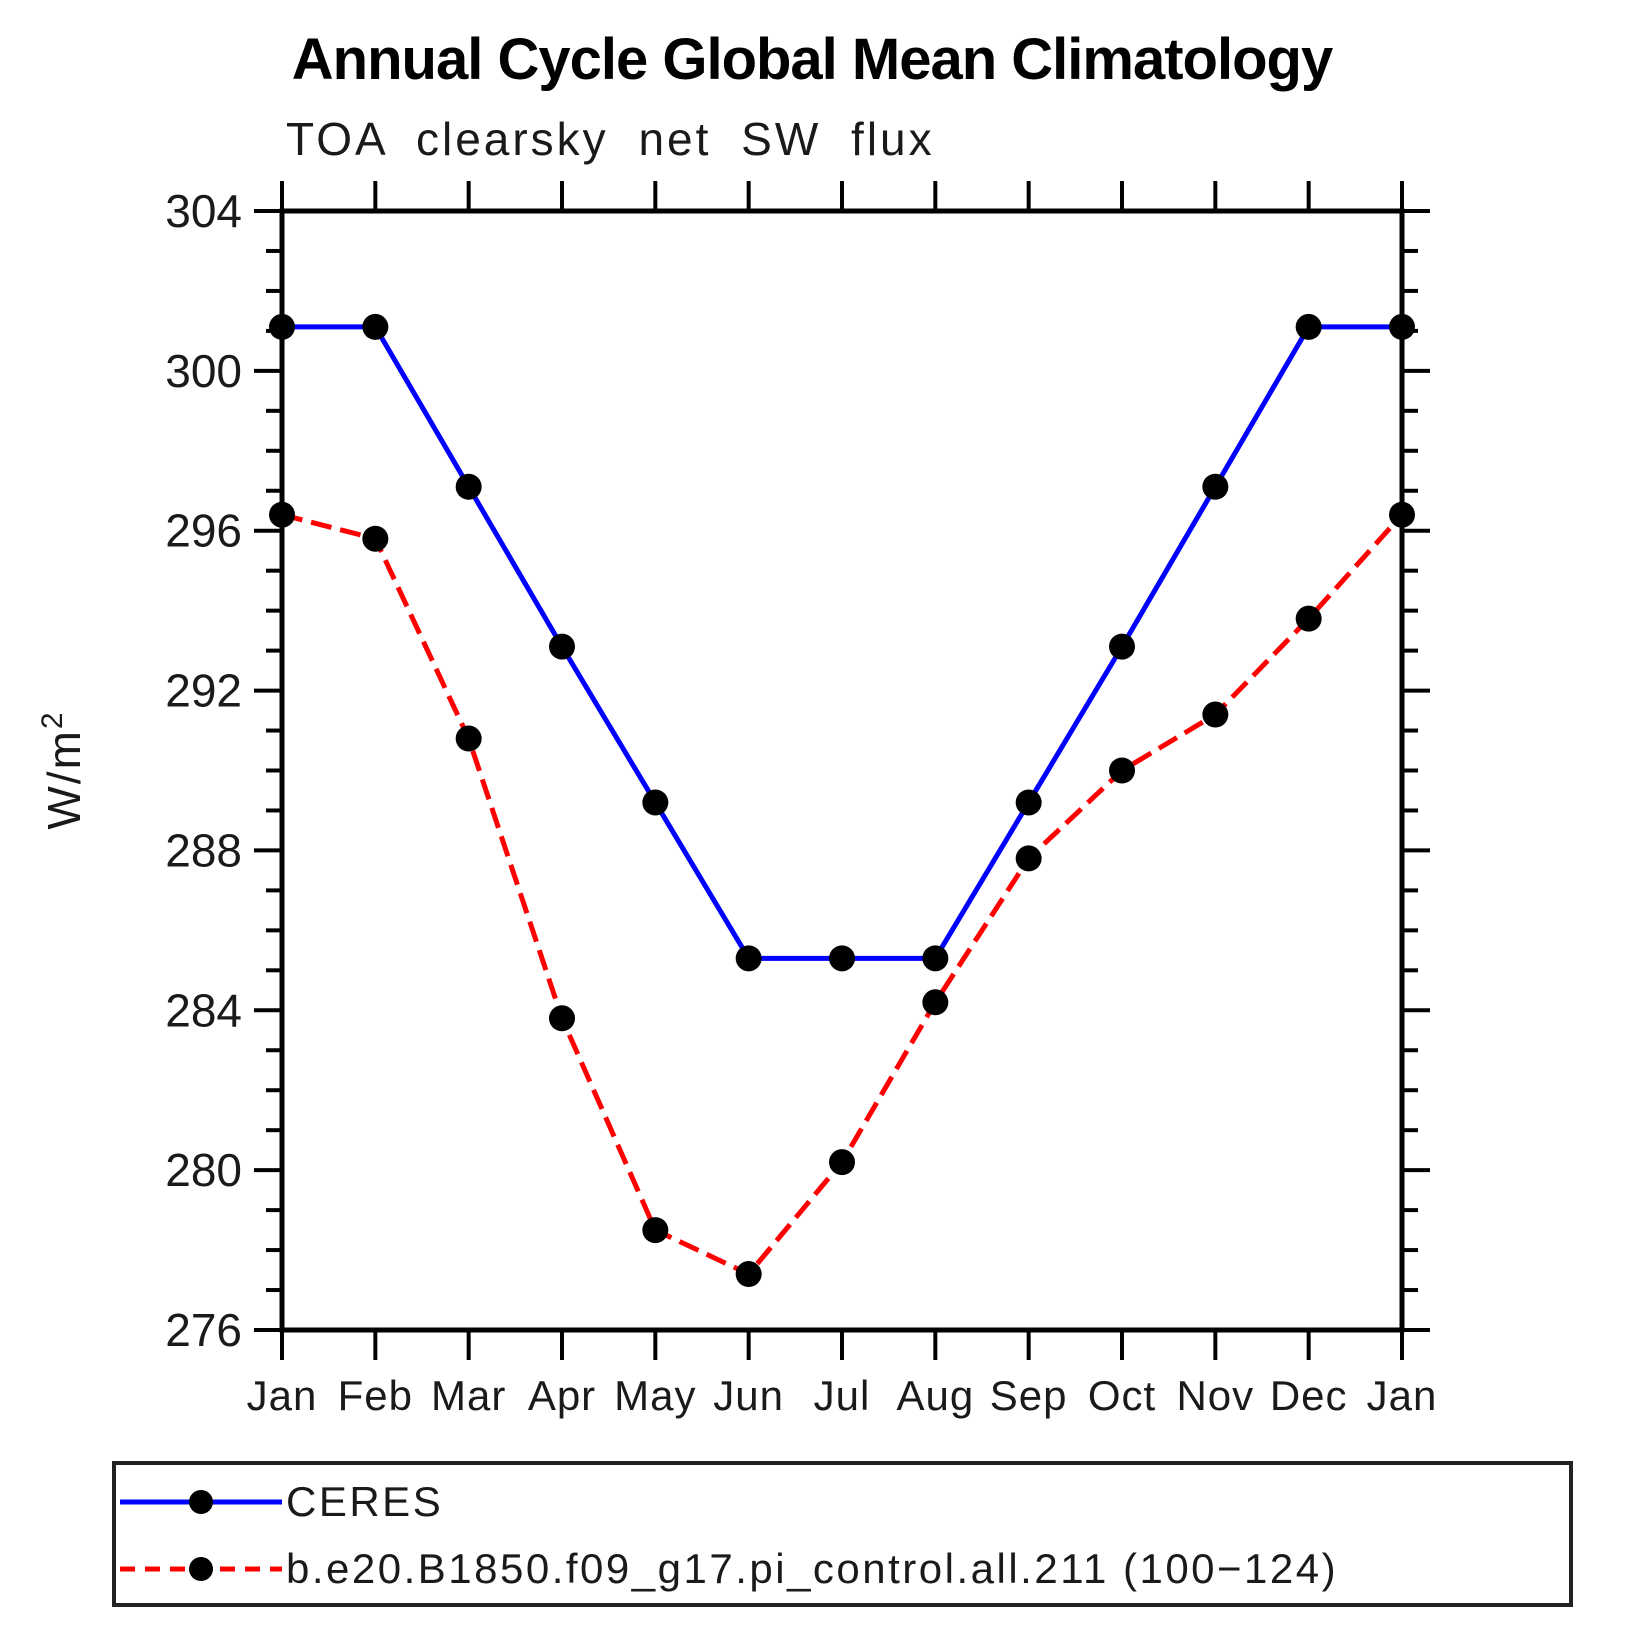 The height and width of the screenshot is (1647, 1647). I want to click on x-tick-label: May, so click(655, 1395).